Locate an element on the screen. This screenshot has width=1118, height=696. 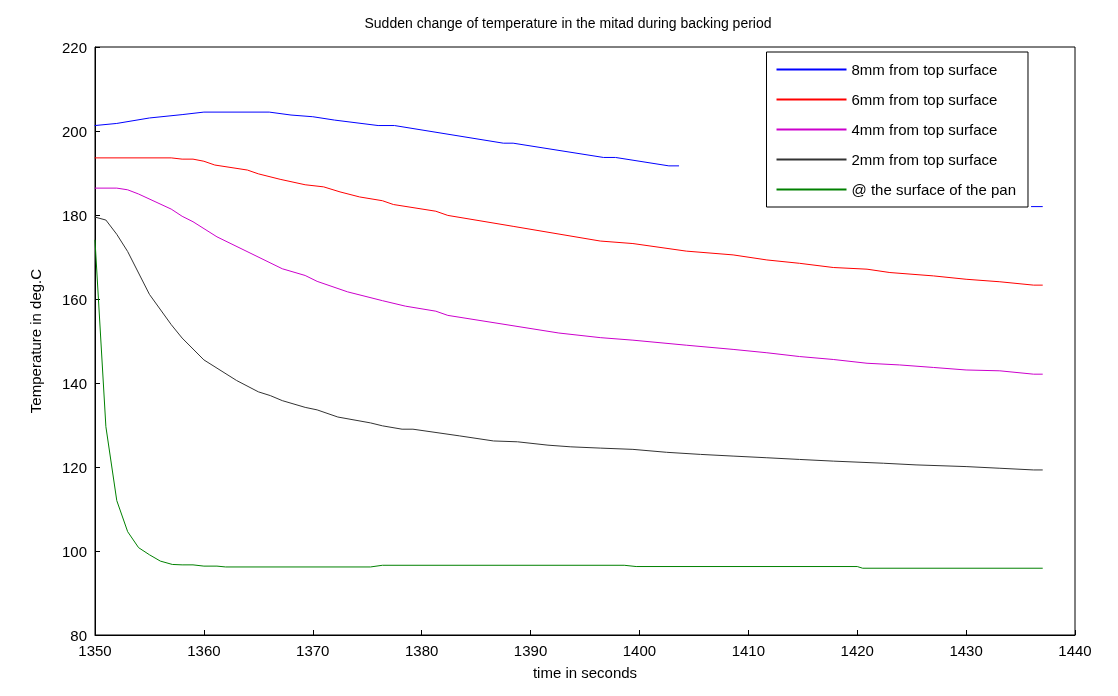
x-tick-label: 1410 is located at coordinates (748, 650).